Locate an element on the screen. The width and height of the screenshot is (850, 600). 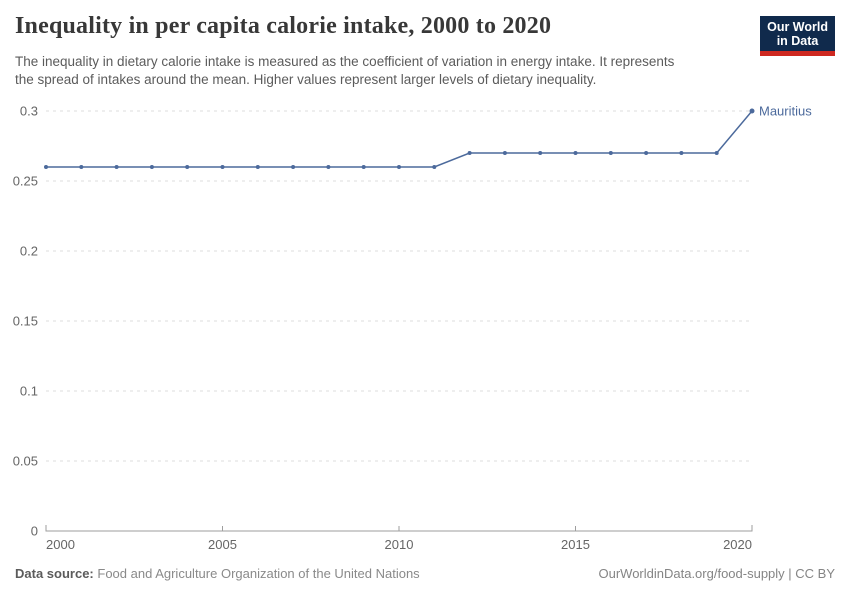
x-tick-label: 2010 is located at coordinates (399, 544).